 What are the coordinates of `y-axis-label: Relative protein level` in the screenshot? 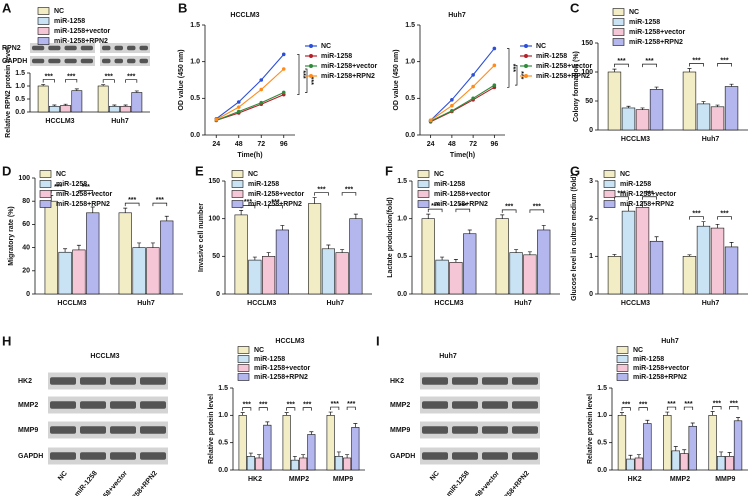 It's located at (590, 429).